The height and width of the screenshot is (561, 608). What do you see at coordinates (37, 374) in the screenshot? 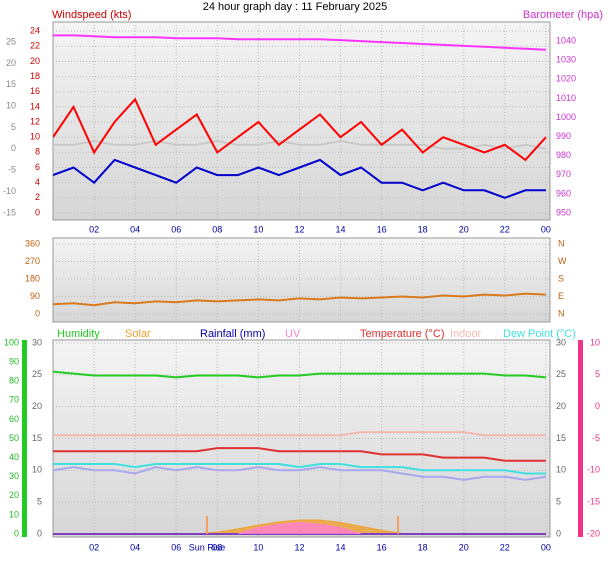
I see `y-tick-label: 25` at bounding box center [37, 374].